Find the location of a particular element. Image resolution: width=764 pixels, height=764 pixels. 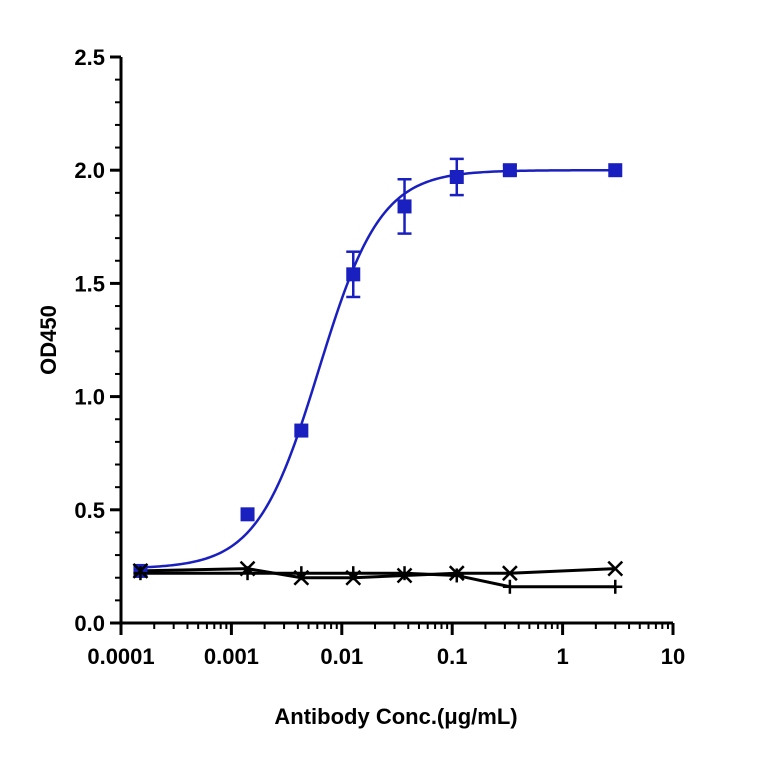

x-axis-title: Antibody Conc.(μg/mL) is located at coordinates (395, 716).